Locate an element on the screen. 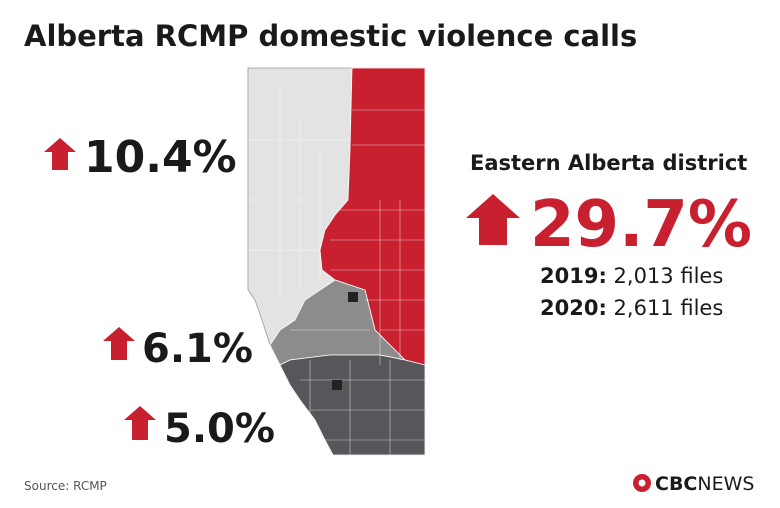 The image size is (780, 508). logo: CBCNEWS is located at coordinates (693, 484).